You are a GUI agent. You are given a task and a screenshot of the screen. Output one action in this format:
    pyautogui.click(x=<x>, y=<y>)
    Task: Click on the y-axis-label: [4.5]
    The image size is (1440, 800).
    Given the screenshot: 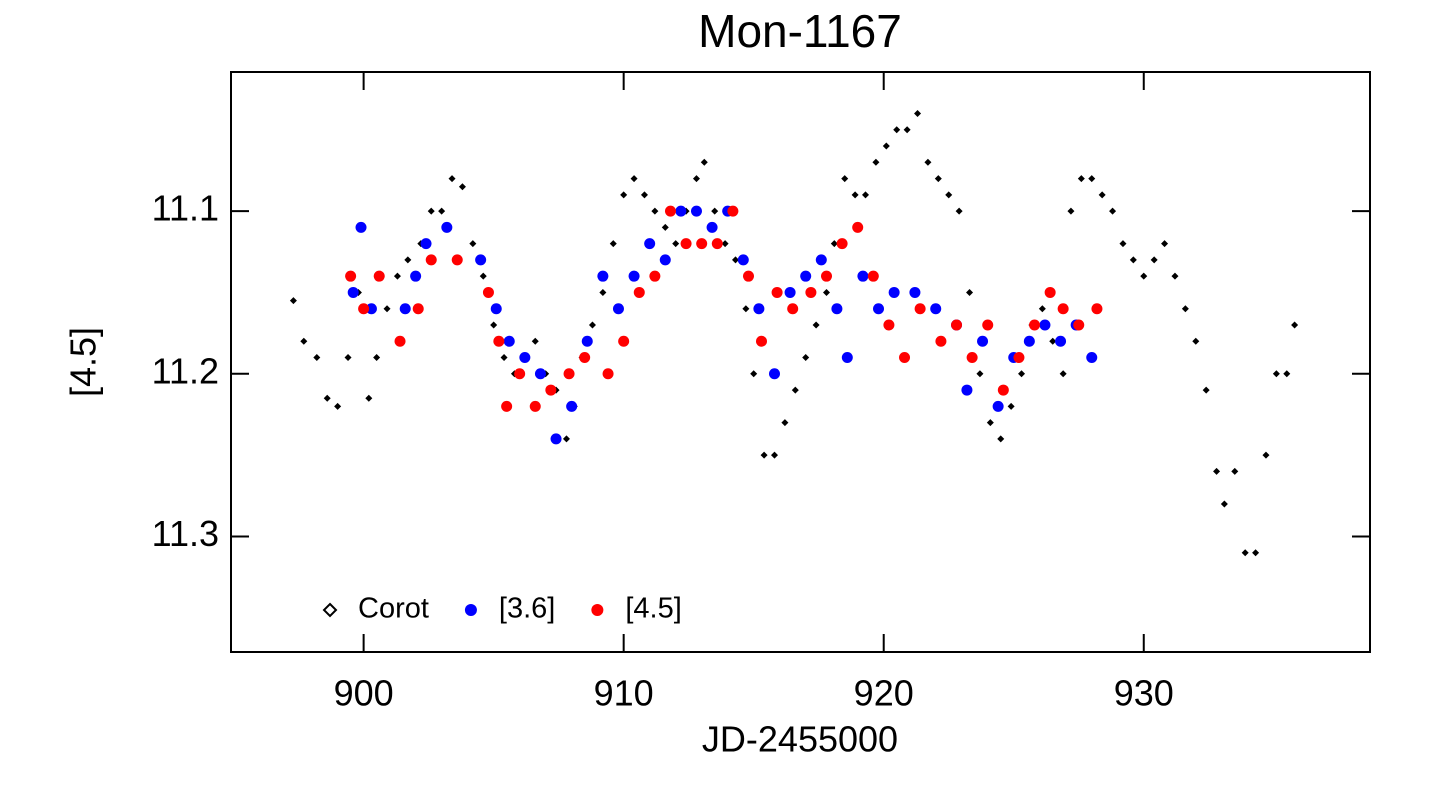 What is the action you would take?
    pyautogui.click(x=83, y=362)
    